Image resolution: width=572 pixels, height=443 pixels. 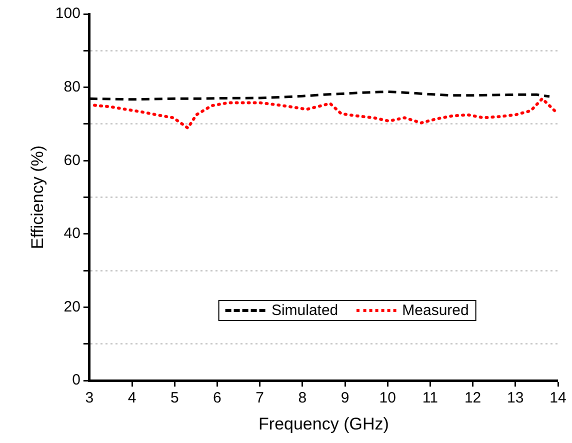 I want to click on x-tick-label: 3, so click(x=89, y=398).